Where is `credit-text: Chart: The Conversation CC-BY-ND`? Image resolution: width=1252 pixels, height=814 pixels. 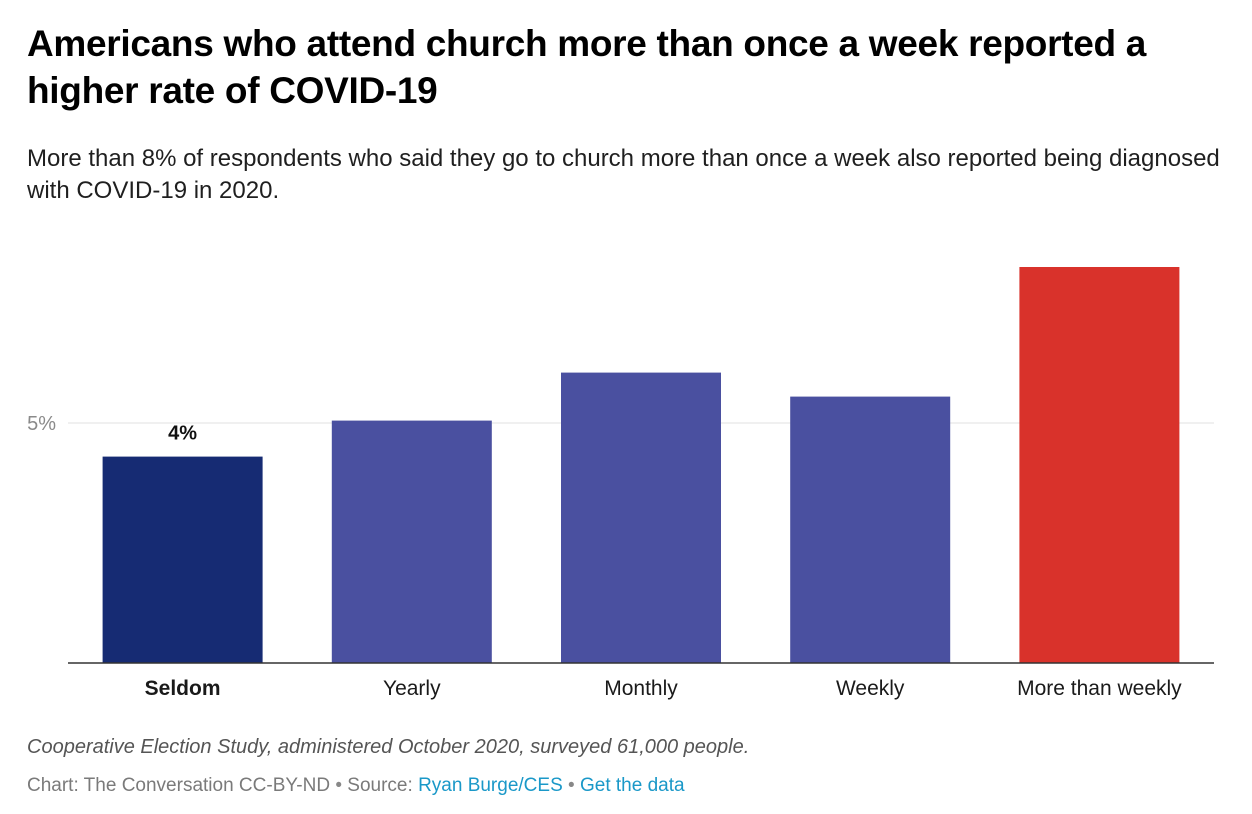
credit-text: Chart: The Conversation CC-BY-ND is located at coordinates (179, 785).